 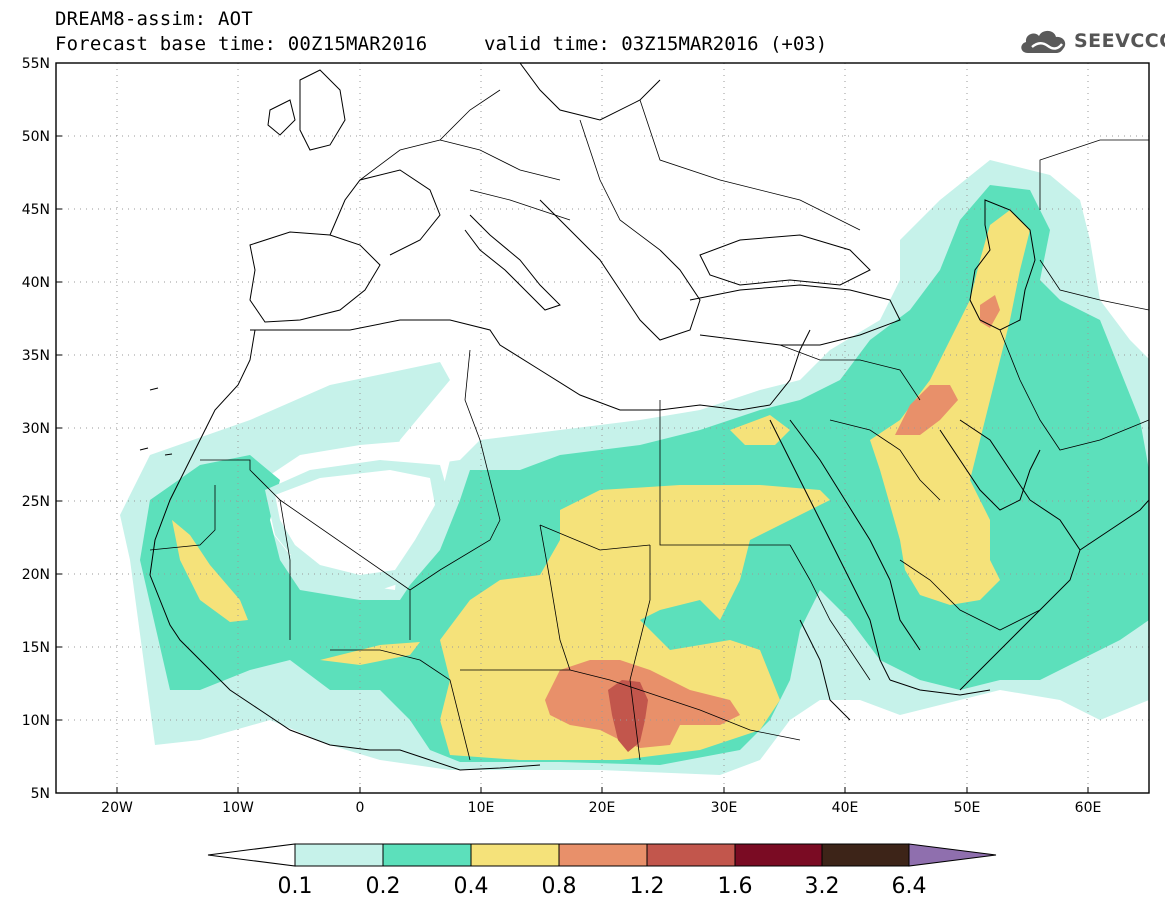 What do you see at coordinates (760, 430) in the screenshot?
I see `aot-contour-0.4-levant` at bounding box center [760, 430].